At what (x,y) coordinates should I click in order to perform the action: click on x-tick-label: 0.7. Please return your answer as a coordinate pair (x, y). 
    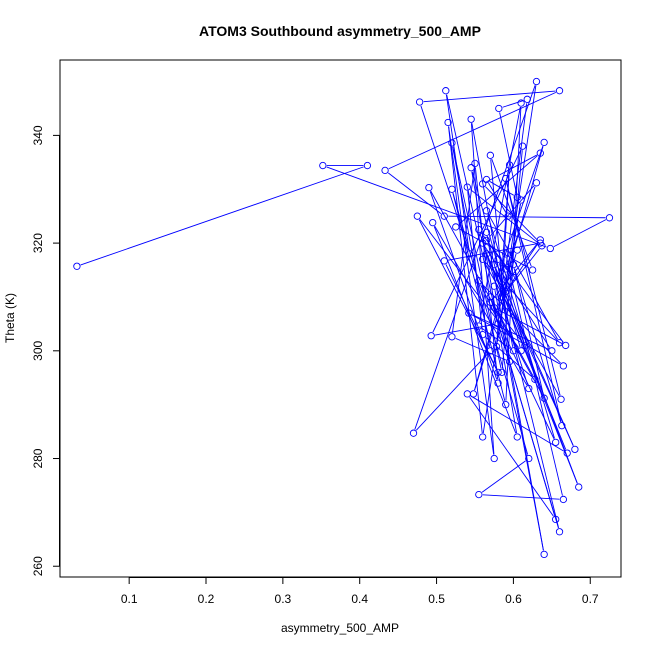
    Looking at the image, I should click on (590, 599).